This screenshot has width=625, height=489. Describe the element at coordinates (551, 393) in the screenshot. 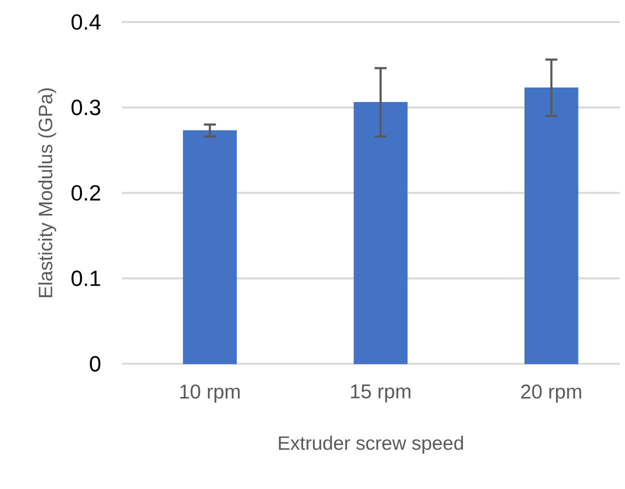

I see `x-tick-label: 20 rpm` at that location.